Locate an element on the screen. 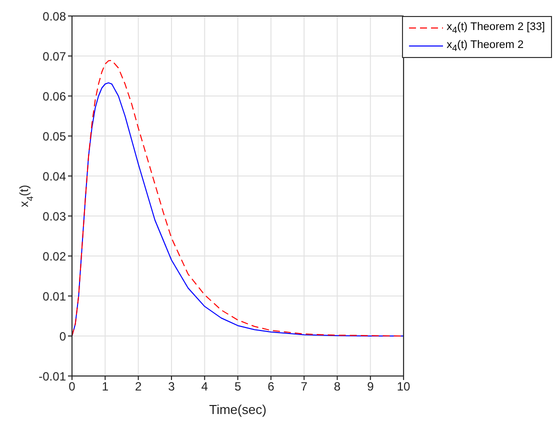  y-tick-label: 0.05 is located at coordinates (54, 136).